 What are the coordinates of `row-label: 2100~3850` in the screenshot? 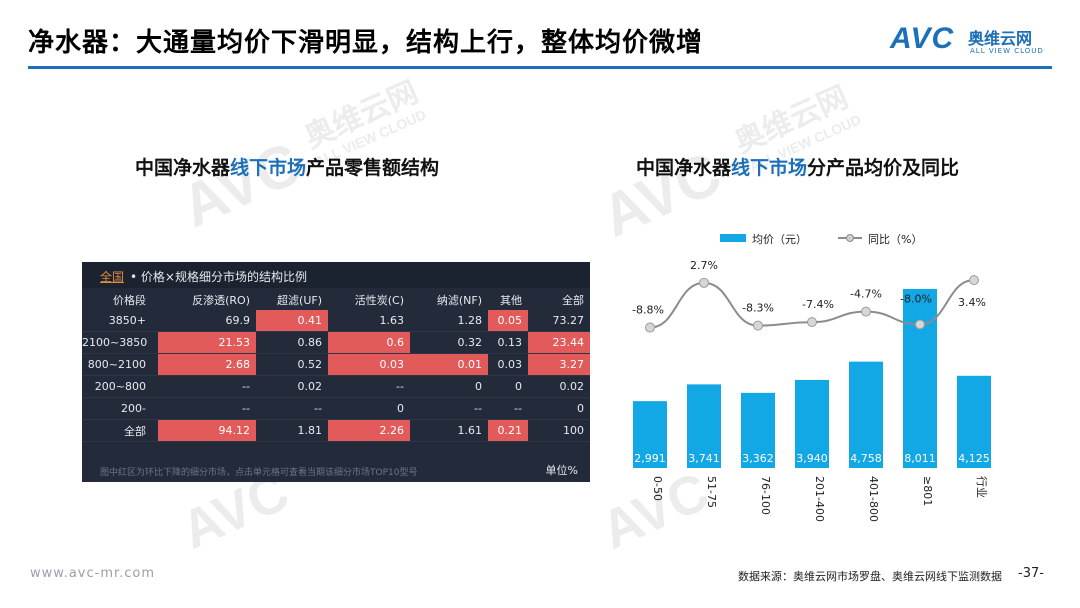 It's located at (120, 342).